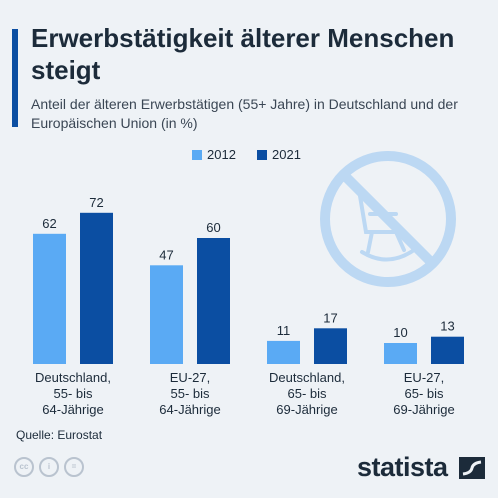 This screenshot has width=498, height=498. What do you see at coordinates (73, 393) in the screenshot?
I see `category-label-0: Deutschland, 55- bis 64-Jährige` at bounding box center [73, 393].